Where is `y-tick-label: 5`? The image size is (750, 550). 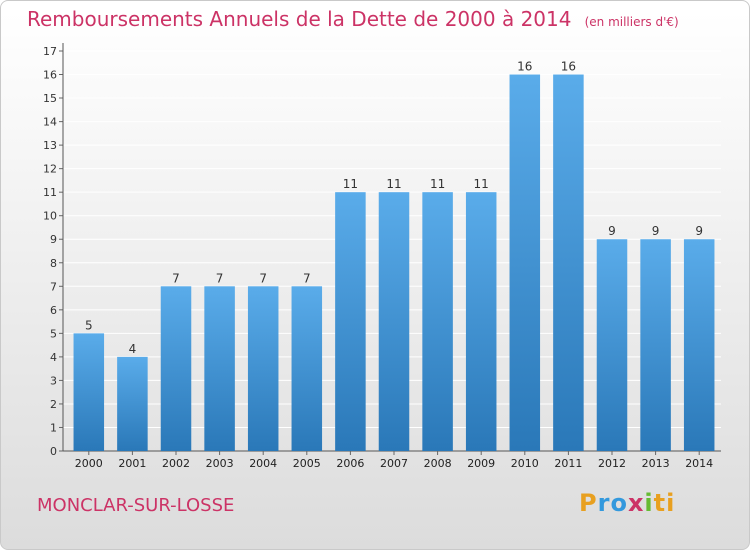
y-tick-label: 5 is located at coordinates (53, 333).